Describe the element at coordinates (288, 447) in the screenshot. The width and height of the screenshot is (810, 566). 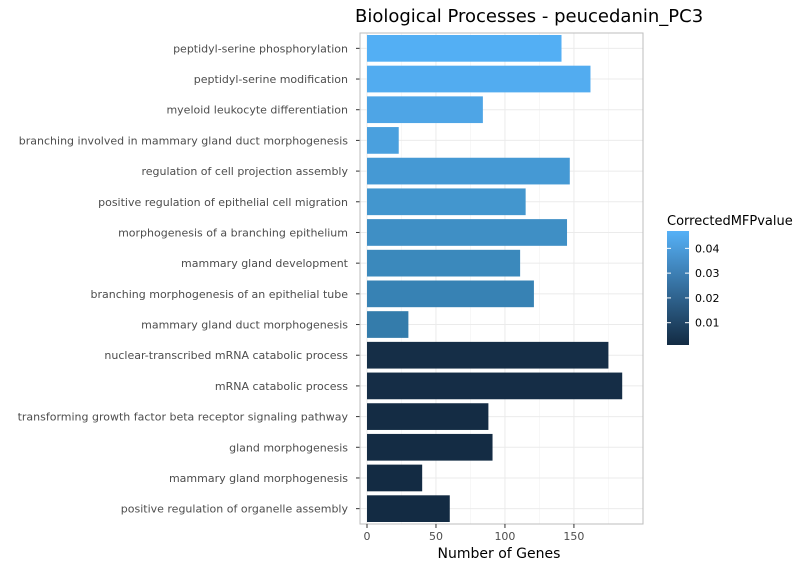
I see `category-label: gland morphogenesis` at that location.